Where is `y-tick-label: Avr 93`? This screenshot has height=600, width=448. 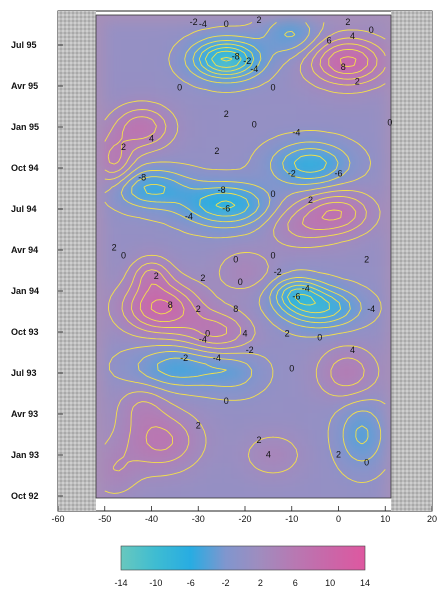
y-tick-label: Avr 93 is located at coordinates (24, 414).